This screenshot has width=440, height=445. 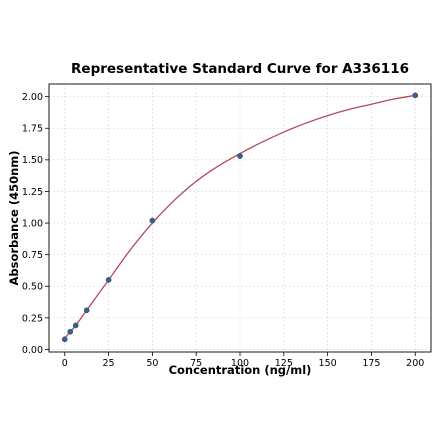 I want to click on x-tick-label: 50, so click(x=152, y=363).